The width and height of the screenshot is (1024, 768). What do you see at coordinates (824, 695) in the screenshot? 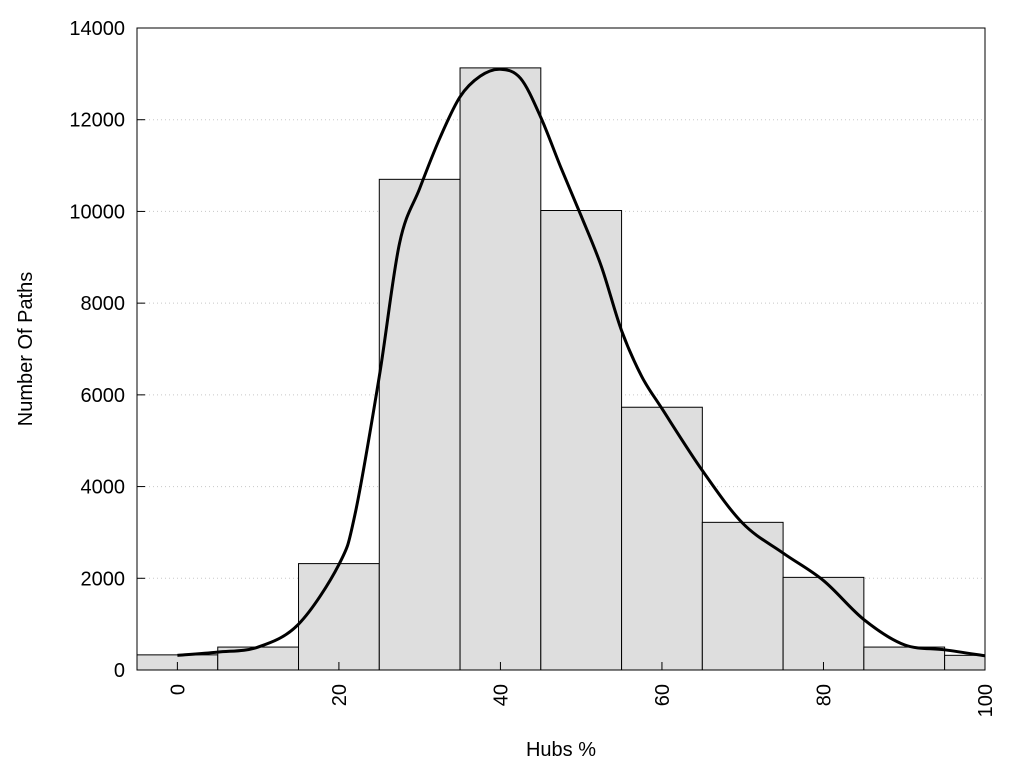
I see `x-tick-label: 80` at bounding box center [824, 695].